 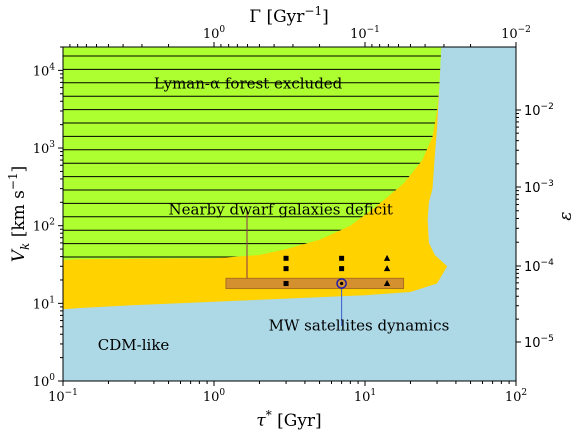 What do you see at coordinates (289, 15) in the screenshot?
I see `top-axis-label: Γ [Gyr−1]` at bounding box center [289, 15].